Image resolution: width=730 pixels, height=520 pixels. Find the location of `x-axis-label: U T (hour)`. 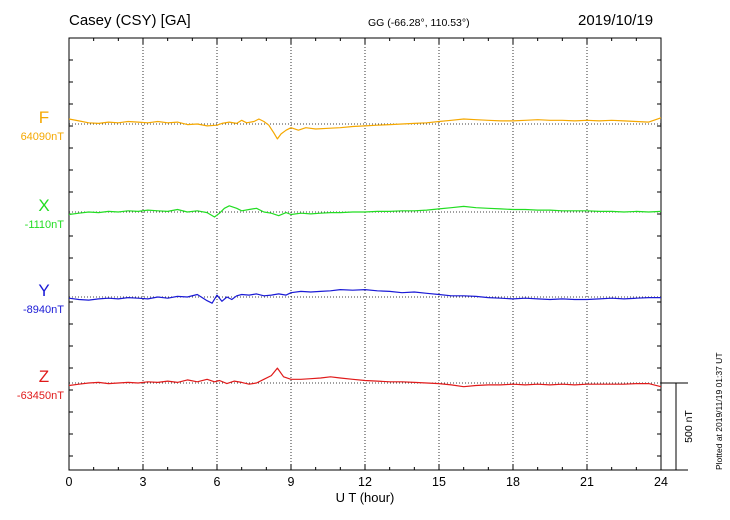

x-axis-label: U T (hour) is located at coordinates (365, 497).